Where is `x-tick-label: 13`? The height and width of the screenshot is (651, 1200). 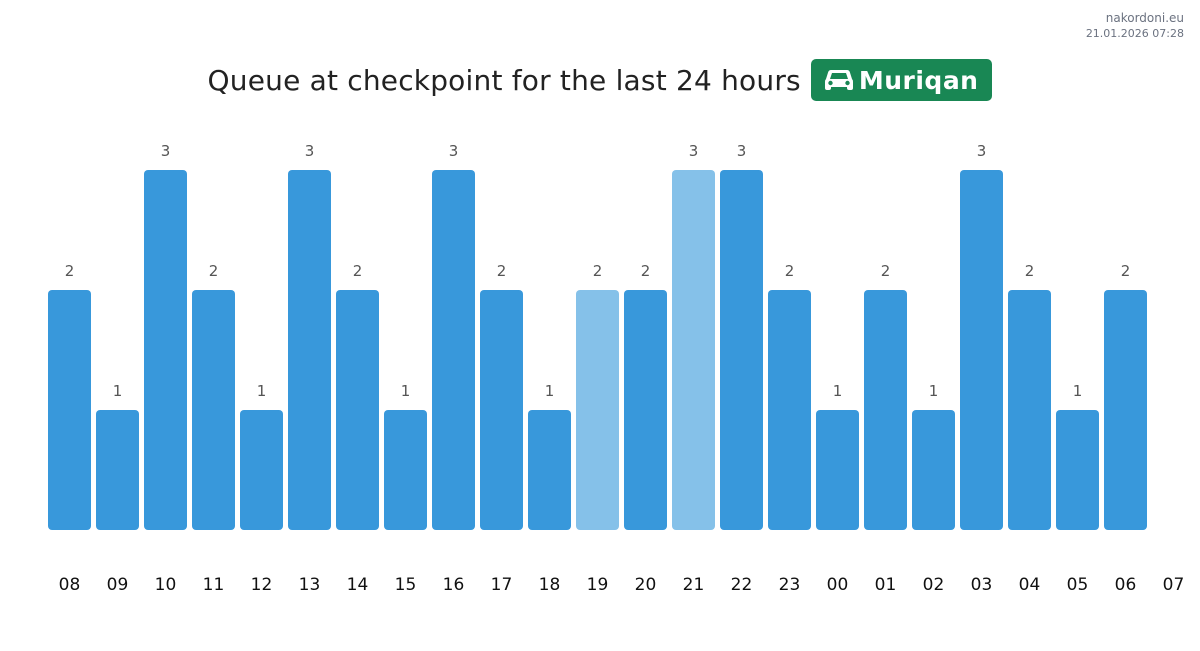
x-tick-label: 13 is located at coordinates (310, 585).